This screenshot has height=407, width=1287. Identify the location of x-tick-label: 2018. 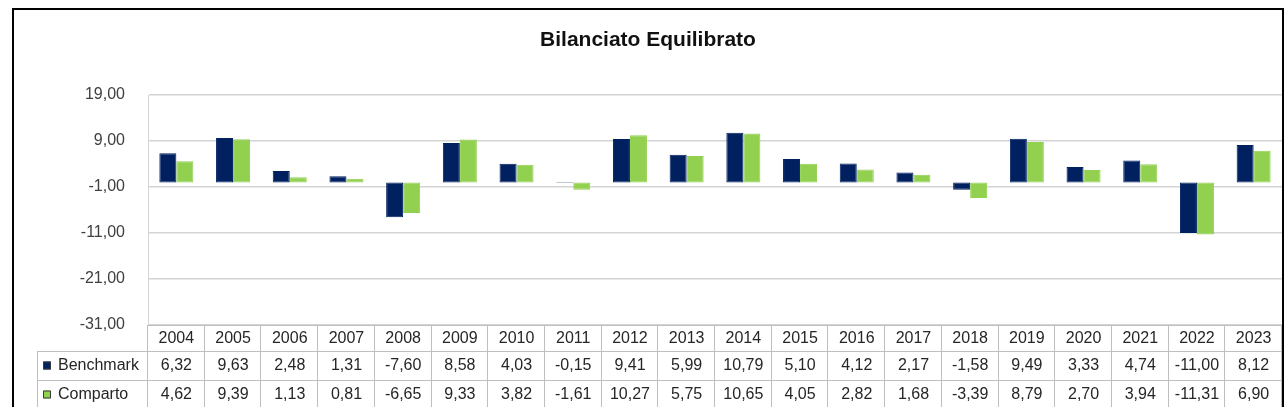
(970, 338).